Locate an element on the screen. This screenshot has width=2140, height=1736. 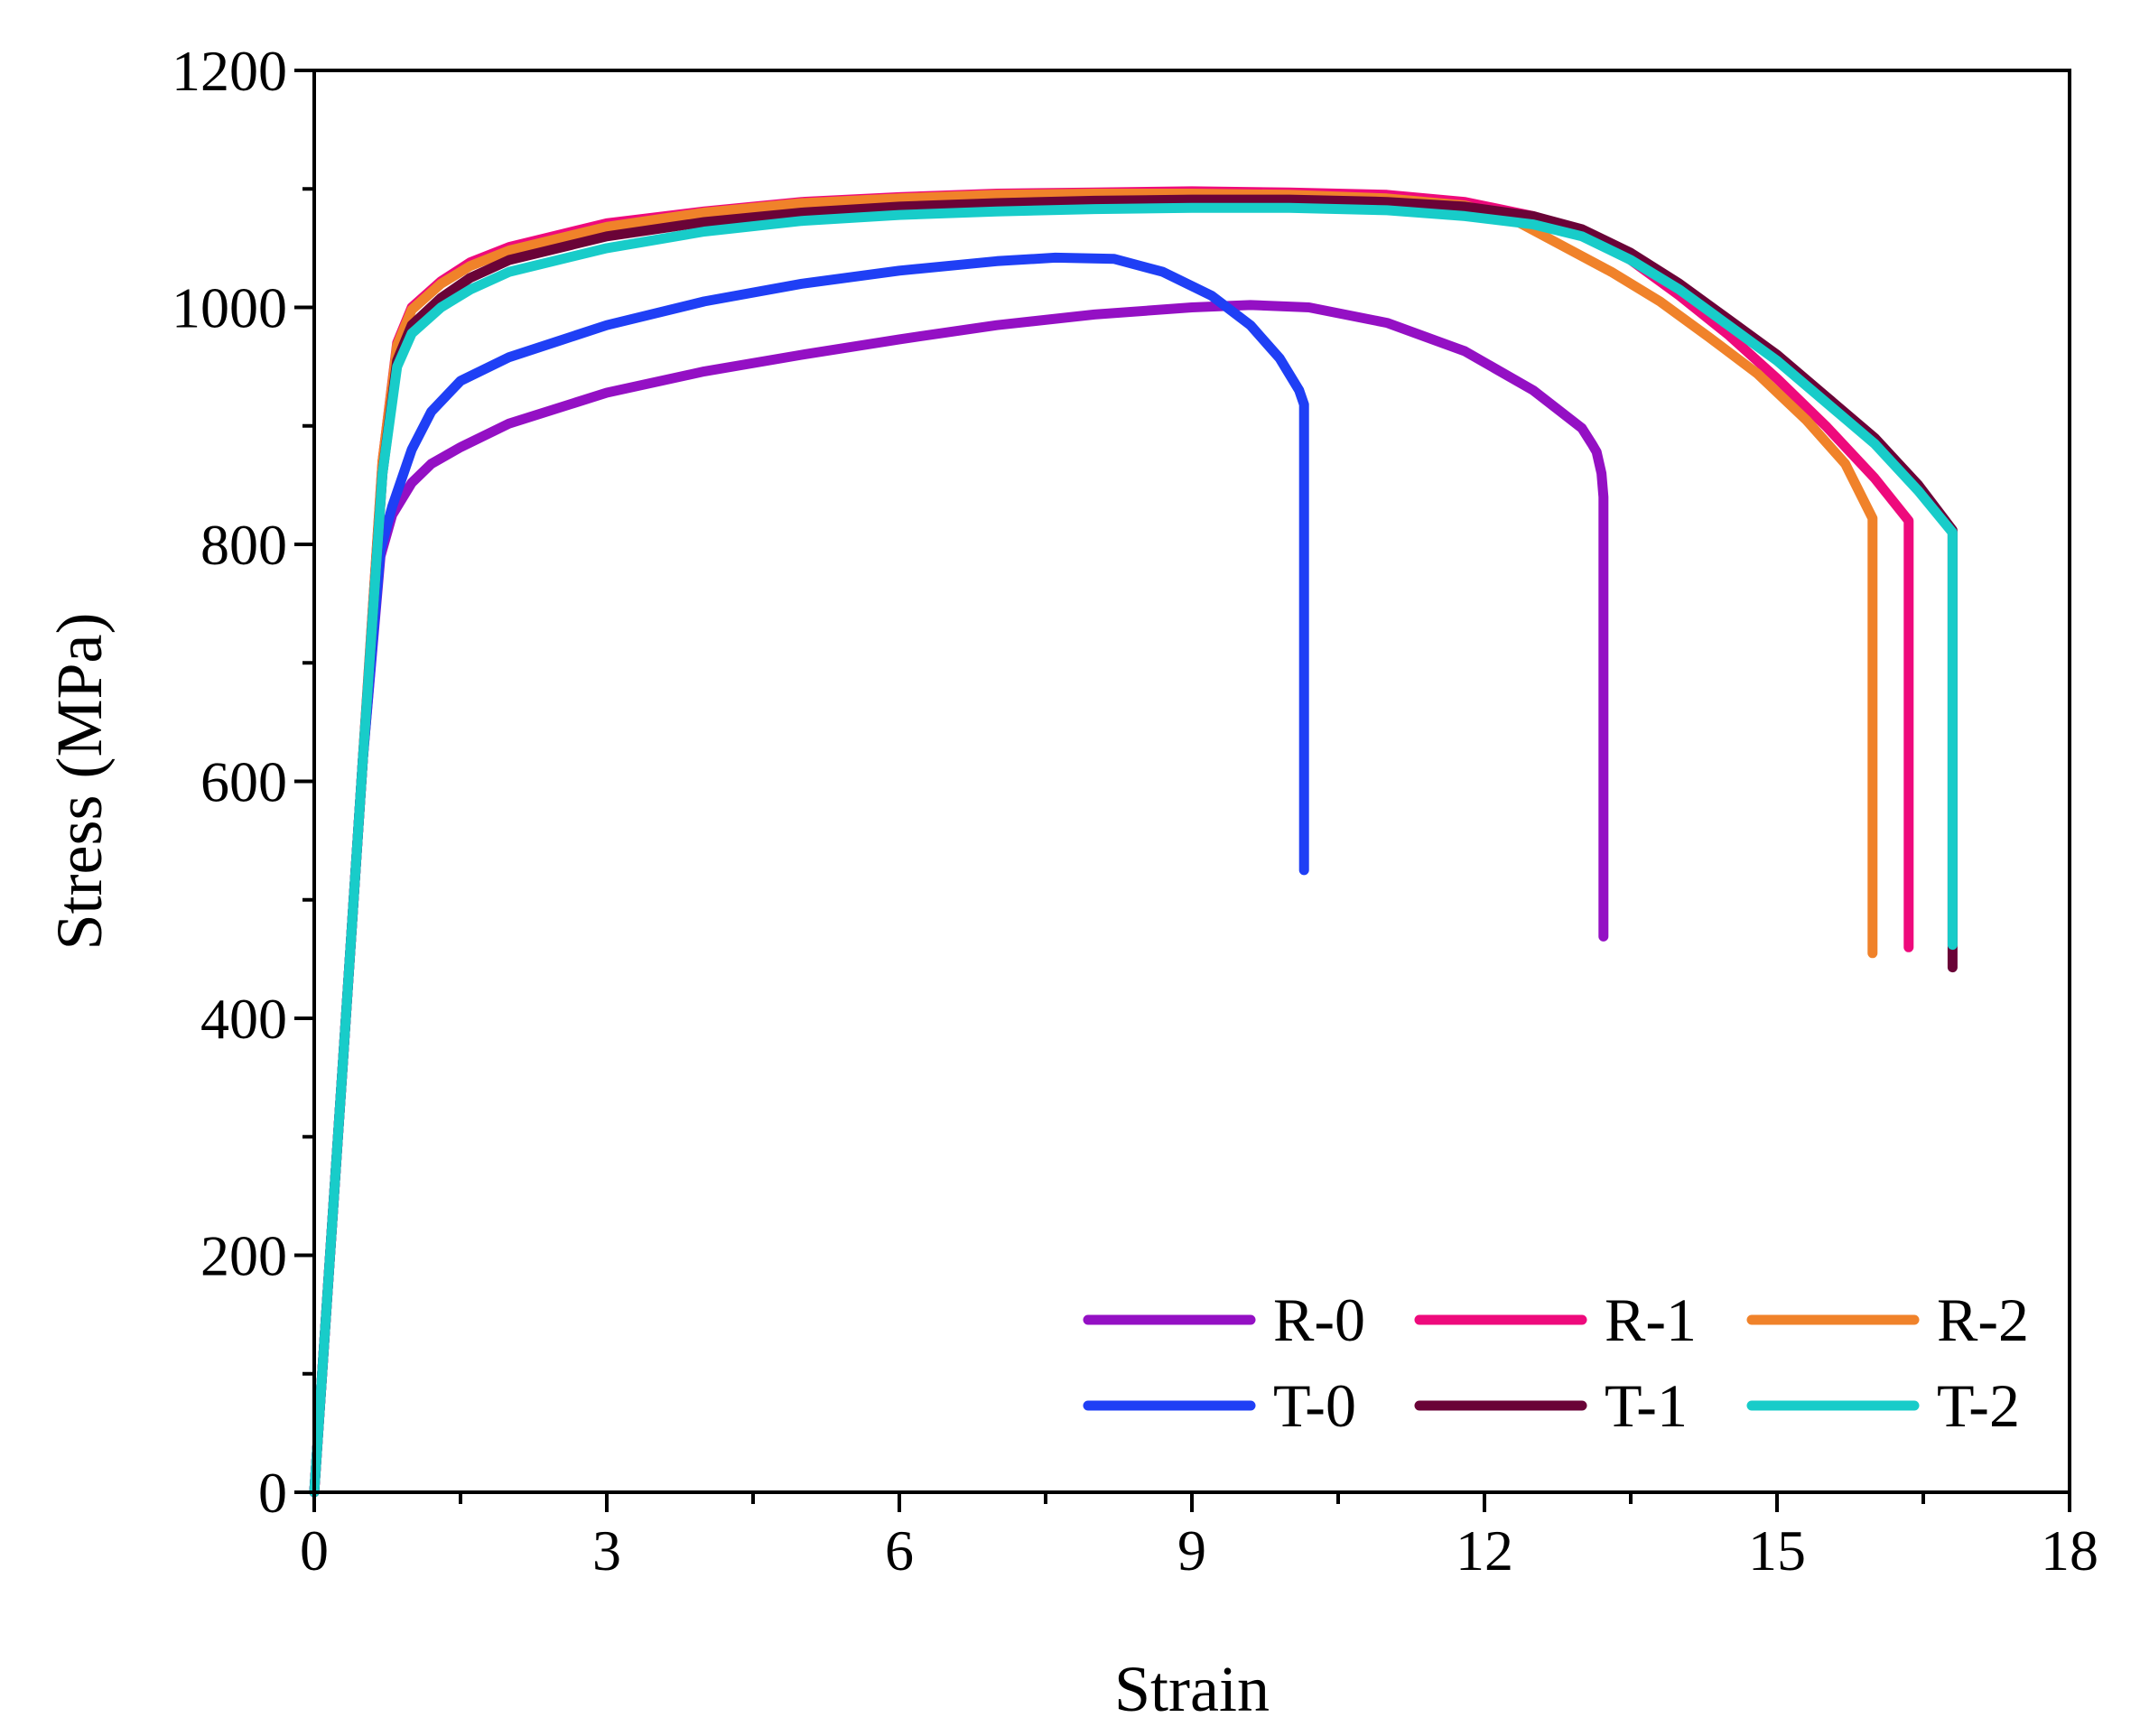
y-axis-title: Stress (MPa) is located at coordinates (79, 782).